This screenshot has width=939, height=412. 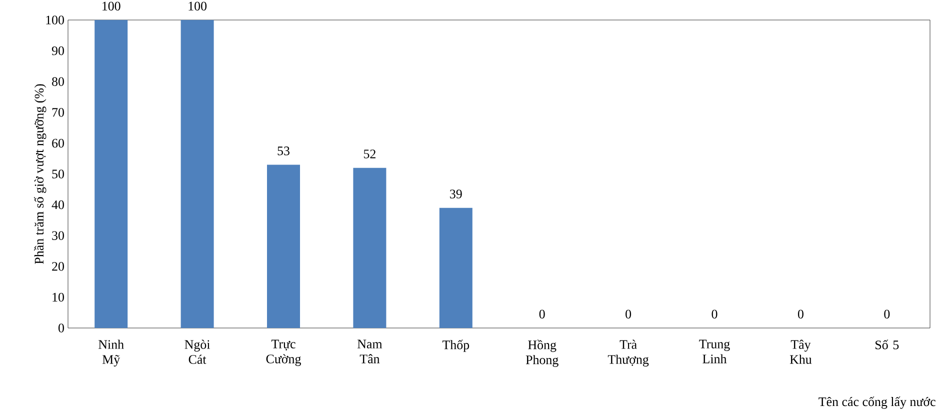 What do you see at coordinates (628, 353) in the screenshot?
I see `x-tick-label: Trà Thượng` at bounding box center [628, 353].